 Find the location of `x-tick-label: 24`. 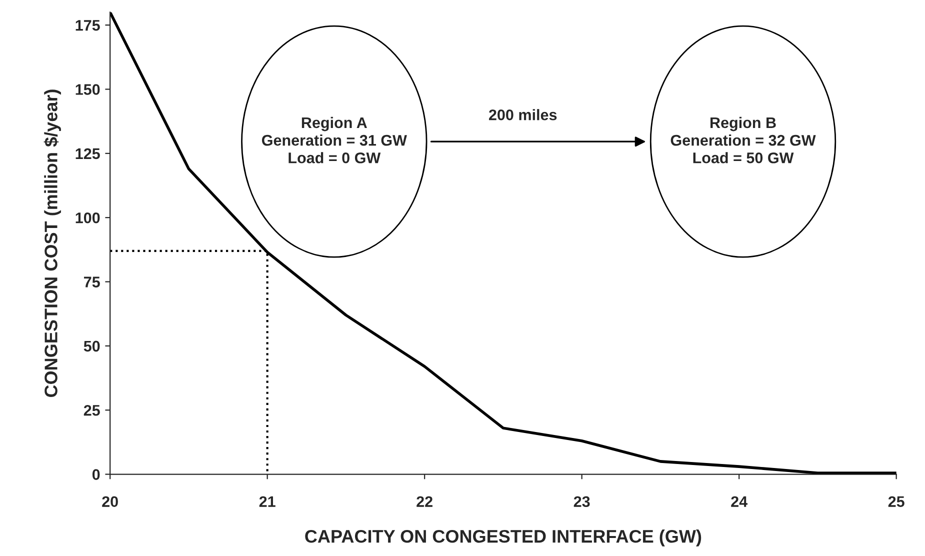

x-tick-label: 24 is located at coordinates (739, 501).